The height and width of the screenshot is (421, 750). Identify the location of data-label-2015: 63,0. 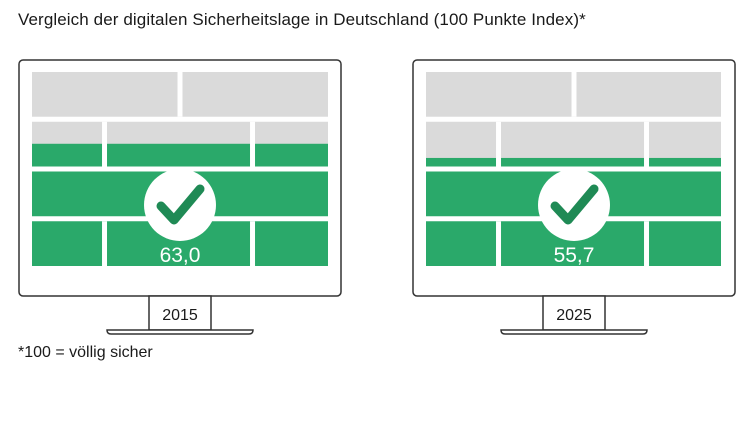
(180, 255).